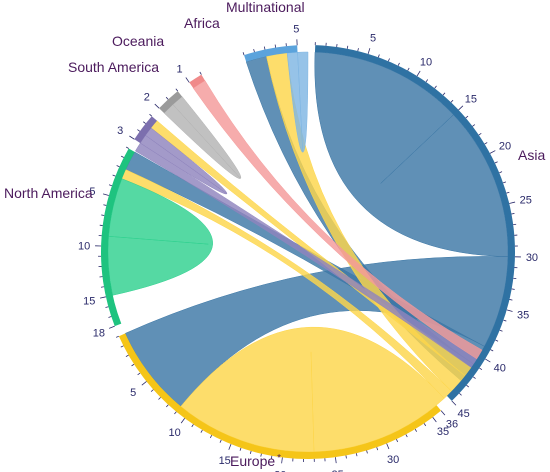  What do you see at coordinates (463, 414) in the screenshot?
I see `tick-label-asia: 45` at bounding box center [463, 414].